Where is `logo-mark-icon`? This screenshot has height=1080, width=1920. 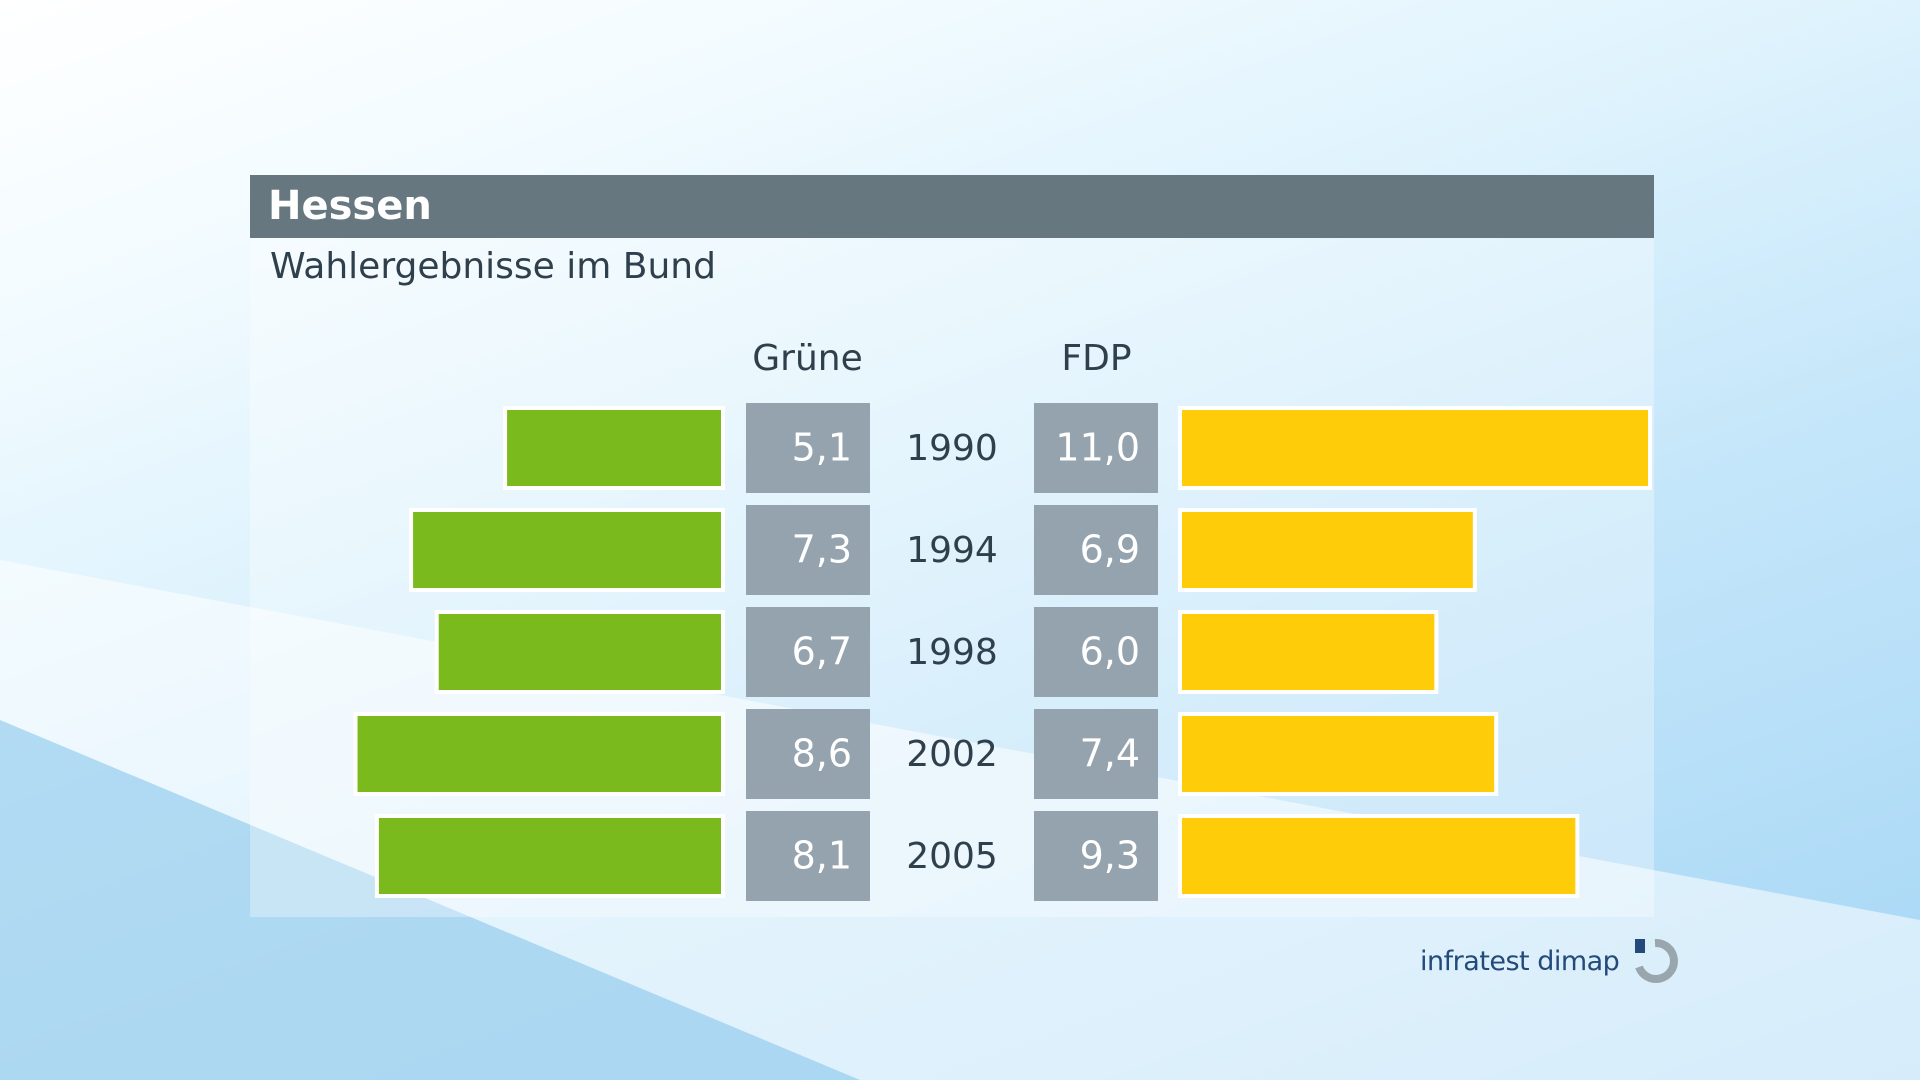 logo-mark-icon is located at coordinates (1657, 960).